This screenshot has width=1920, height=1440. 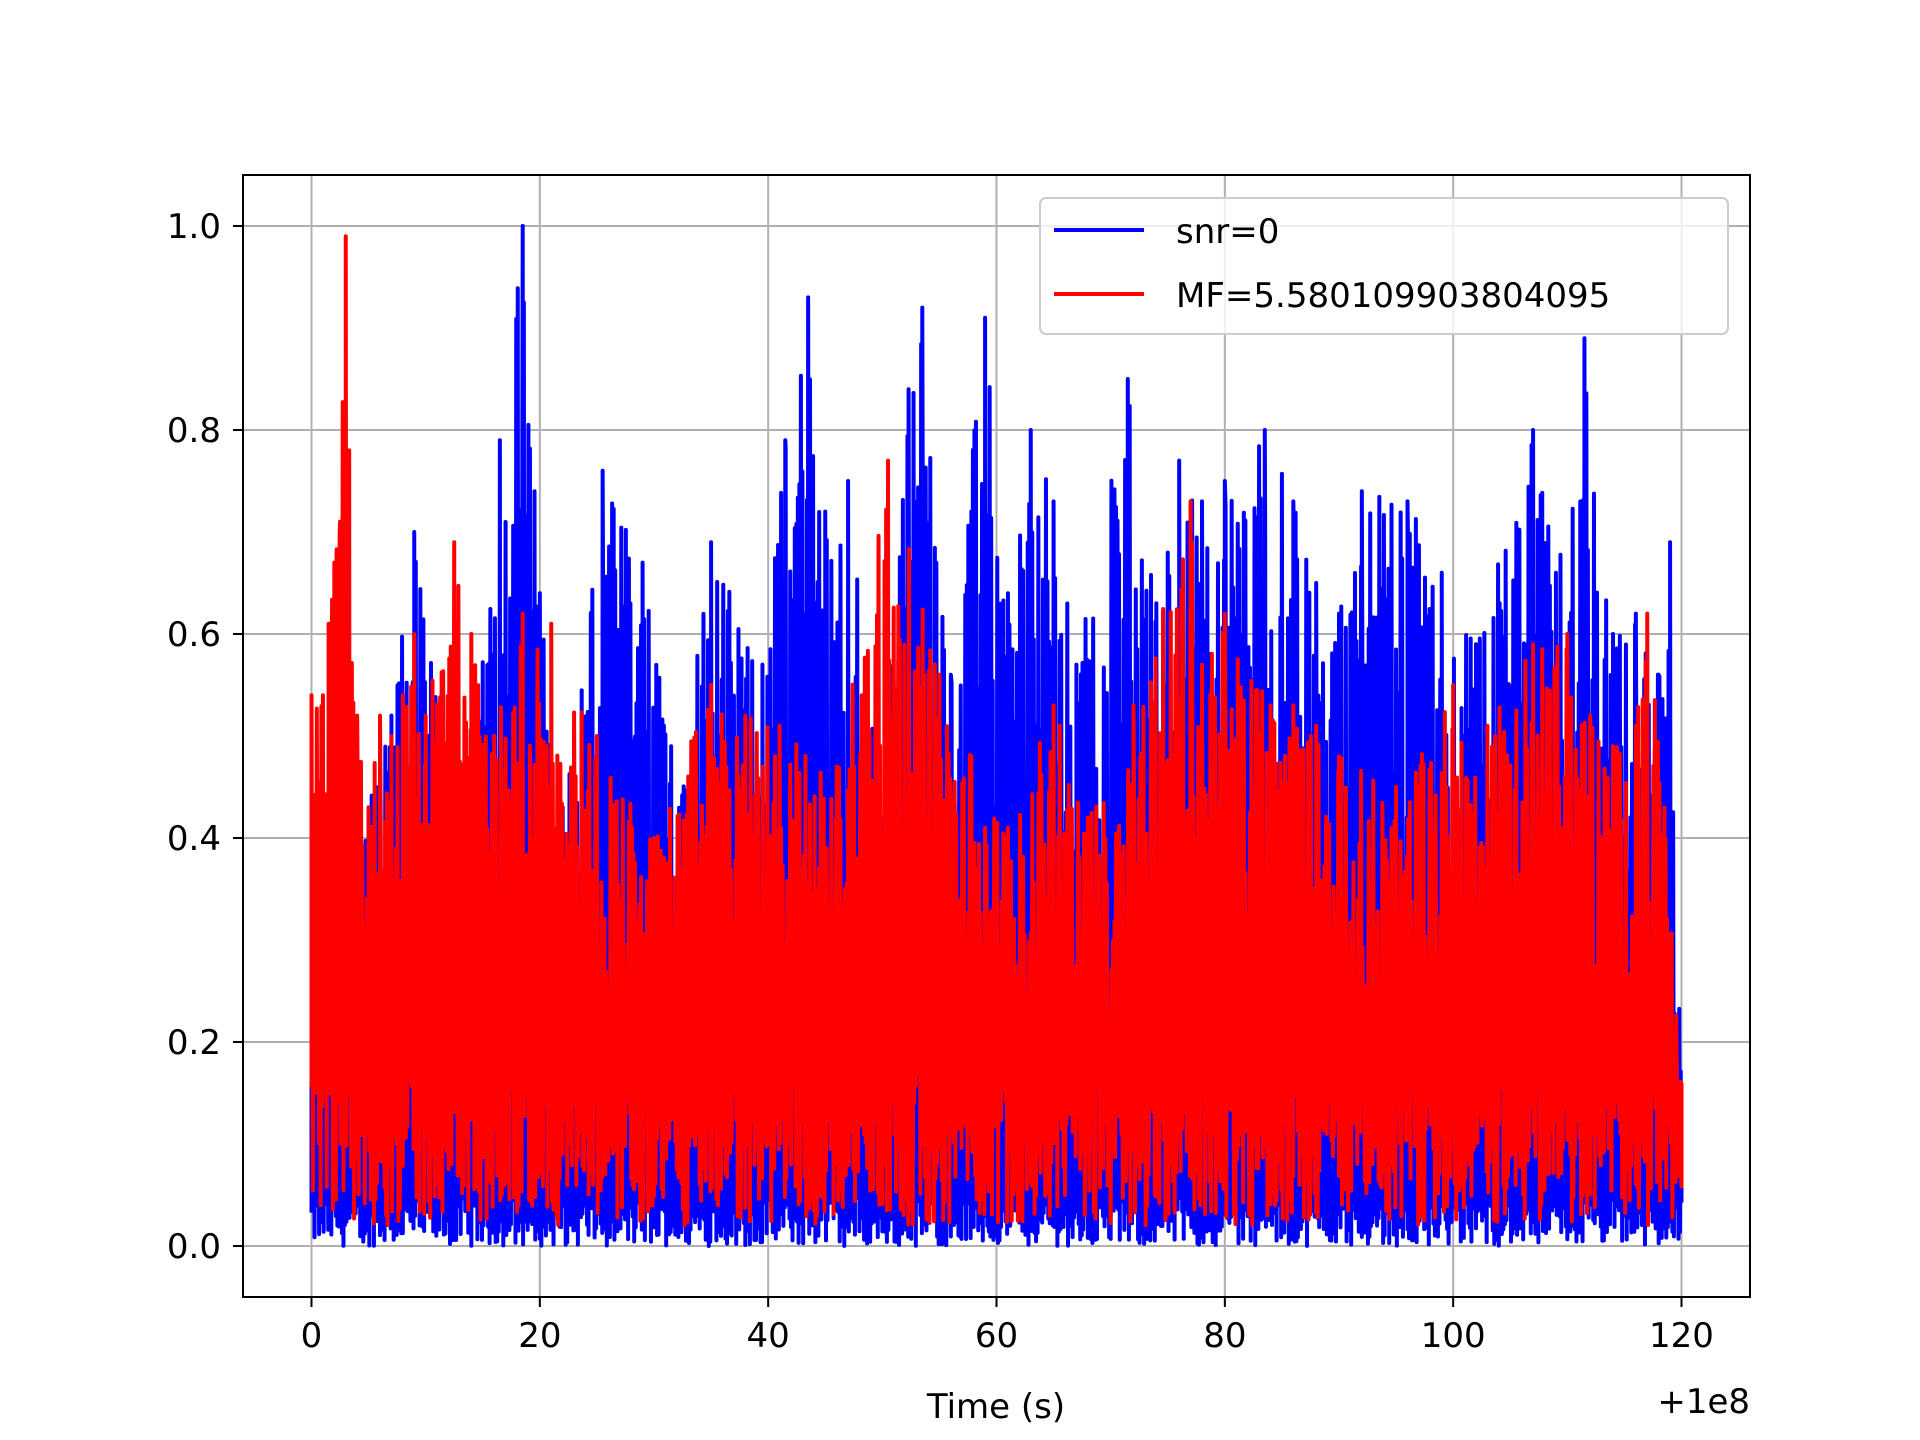 I want to click on x-tick-label: 100, so click(x=1453, y=1336).